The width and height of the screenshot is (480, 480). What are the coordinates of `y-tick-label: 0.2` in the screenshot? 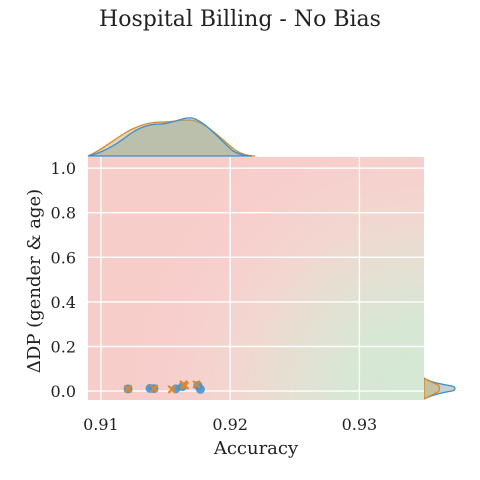 It's located at (63, 346).